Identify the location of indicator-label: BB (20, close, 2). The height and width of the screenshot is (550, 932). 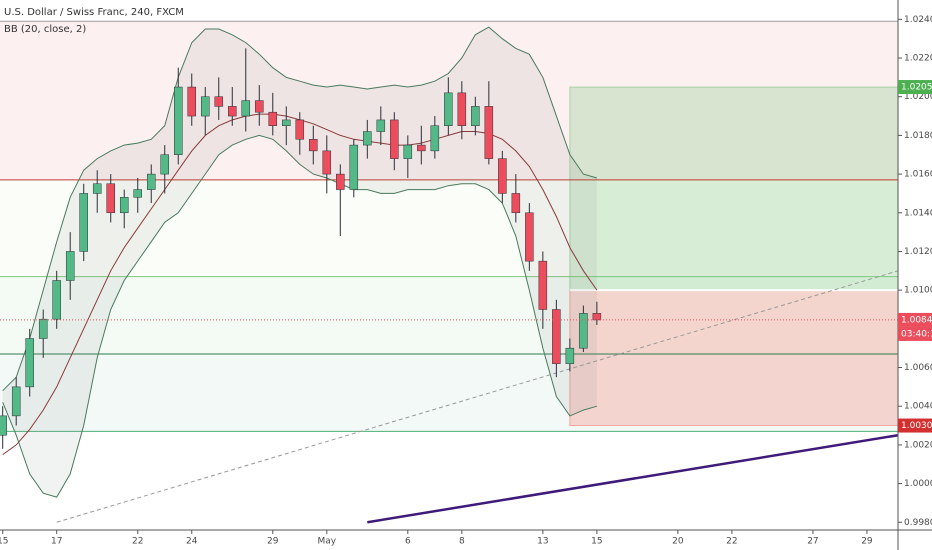
(45, 29).